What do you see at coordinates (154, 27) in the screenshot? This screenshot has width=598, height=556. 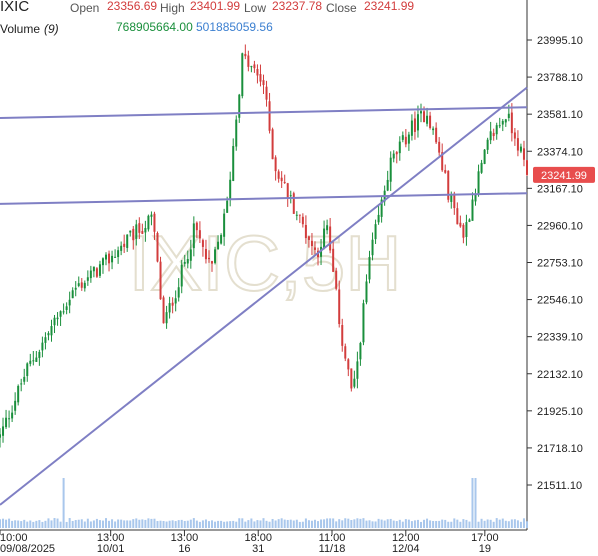 I see `volume-value-1: 768905664.00` at bounding box center [154, 27].